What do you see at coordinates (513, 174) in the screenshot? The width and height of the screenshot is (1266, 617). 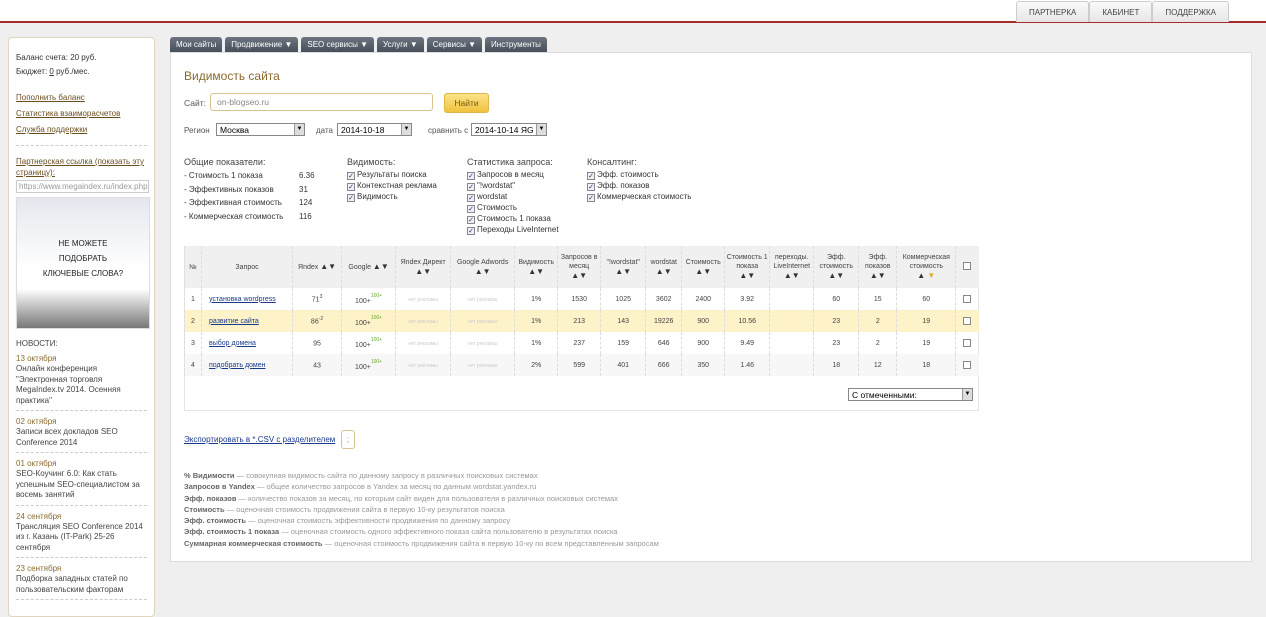 I see `option-checkbox: ✓ Запросов в месяц` at bounding box center [513, 174].